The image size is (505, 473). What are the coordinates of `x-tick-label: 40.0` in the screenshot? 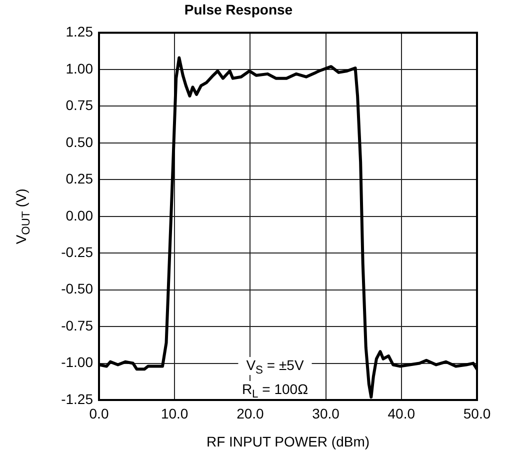 It's located at (402, 413).